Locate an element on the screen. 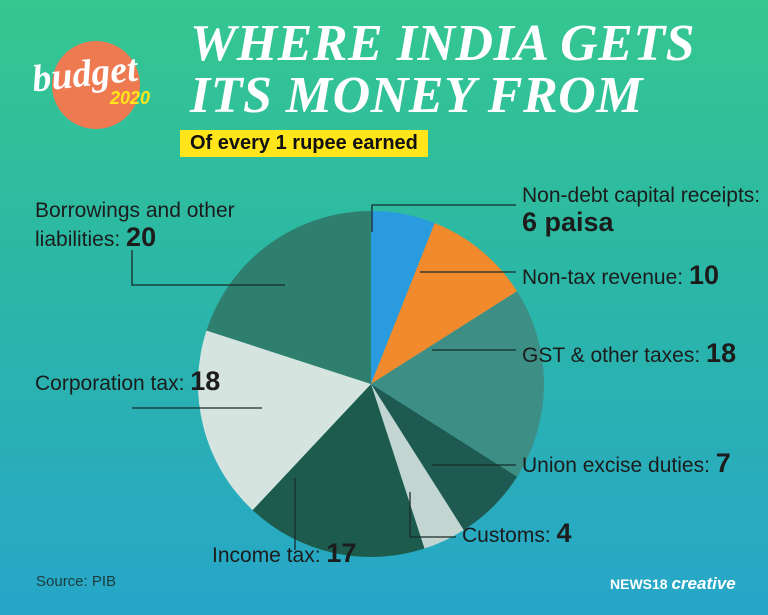 Image resolution: width=768 pixels, height=615 pixels. slice-name: Customs: is located at coordinates (506, 535).